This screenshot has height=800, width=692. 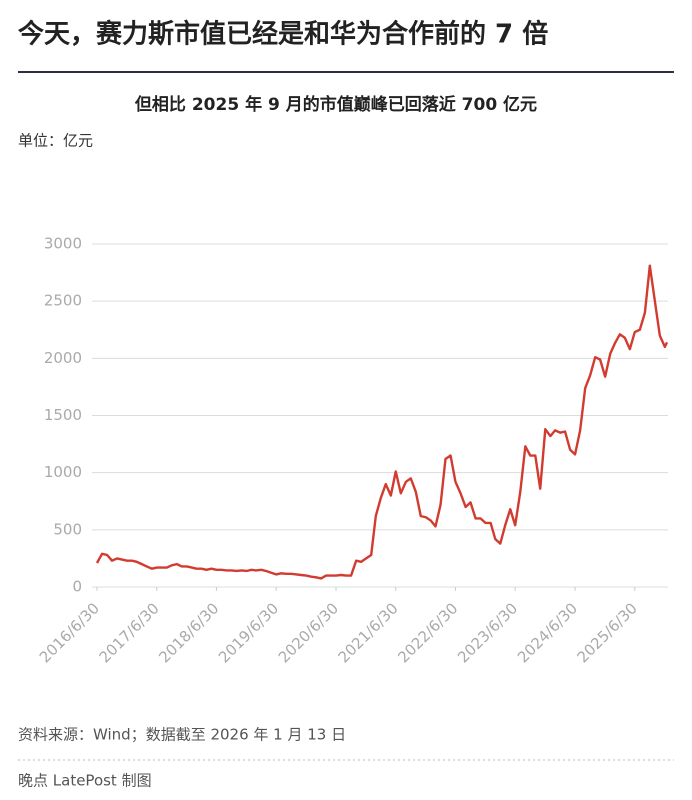 What do you see at coordinates (69, 632) in the screenshot?
I see `x-tick-label: 2016/6/30` at bounding box center [69, 632].